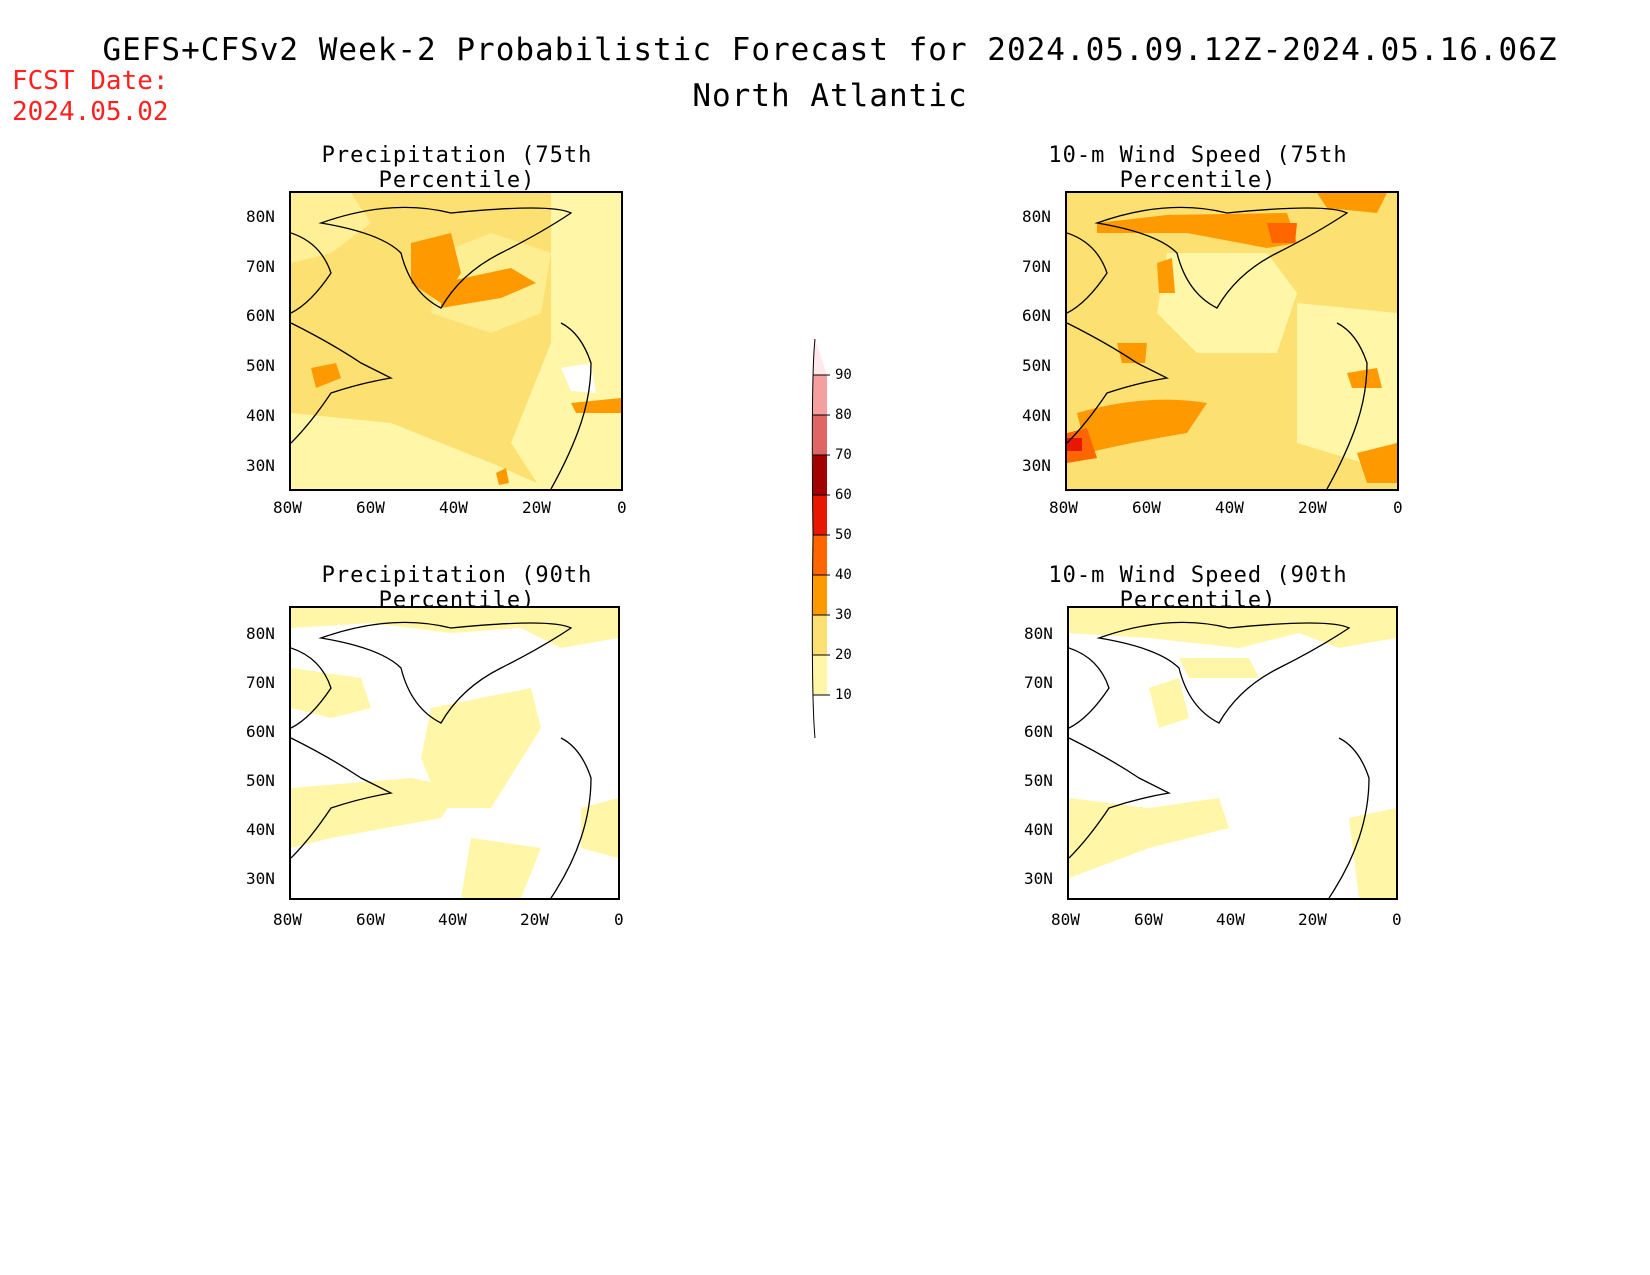 Image resolution: width=1650 pixels, height=1275 pixels. What do you see at coordinates (843, 455) in the screenshot?
I see `colorbar-label: 70` at bounding box center [843, 455].